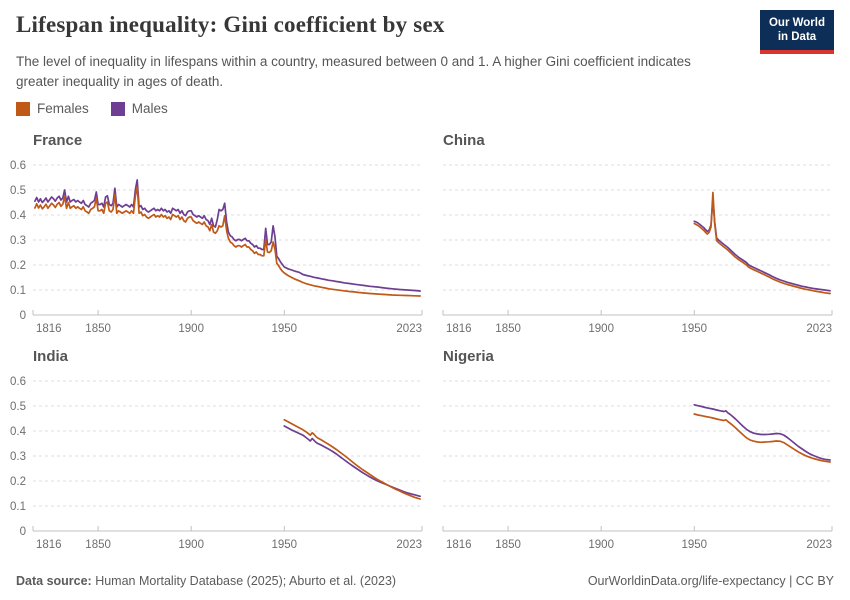 The width and height of the screenshot is (850, 600). What do you see at coordinates (796, 23) in the screenshot?
I see `owid-logo-line1: Our World` at bounding box center [796, 23].